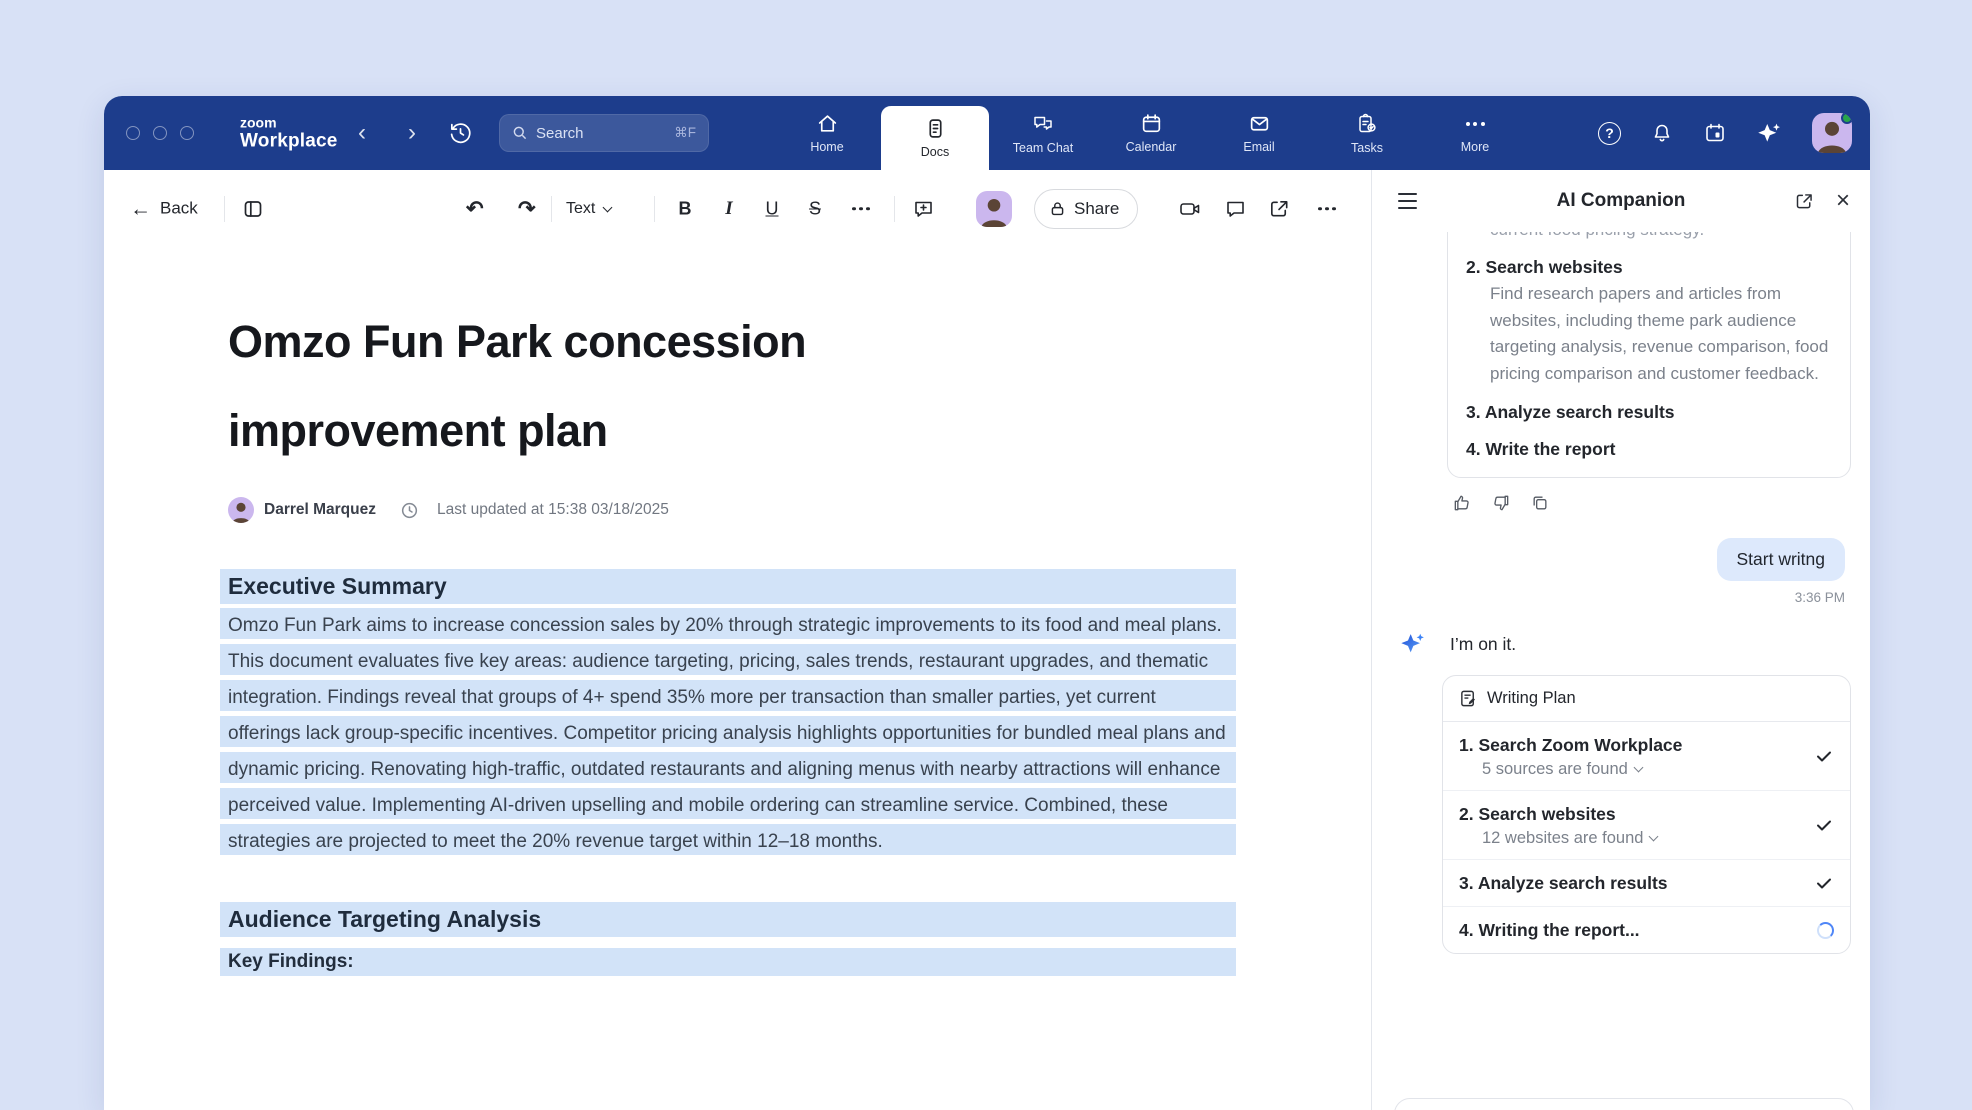 The width and height of the screenshot is (1972, 1110). What do you see at coordinates (1235, 208) in the screenshot?
I see `doc-chat-icon` at bounding box center [1235, 208].